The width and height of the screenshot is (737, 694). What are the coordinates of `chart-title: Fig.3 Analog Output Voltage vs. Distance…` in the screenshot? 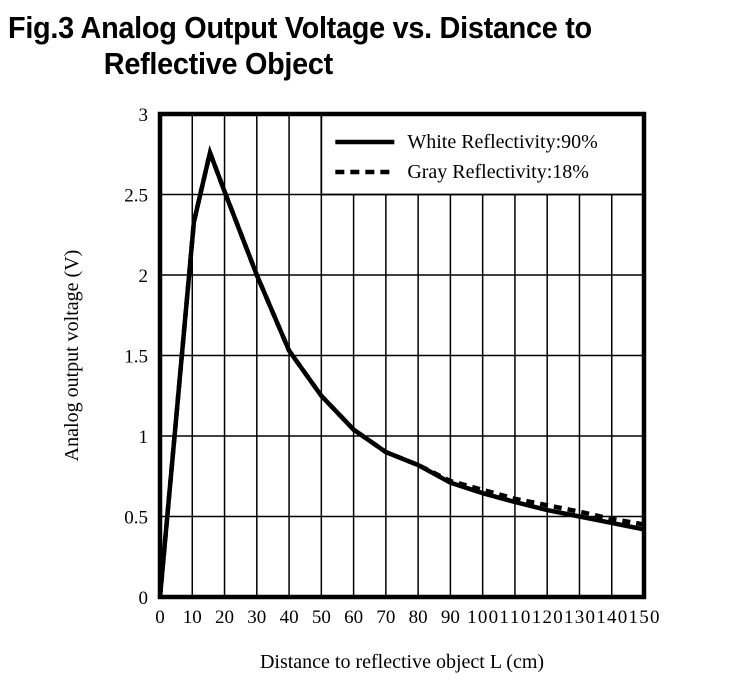 It's located at (300, 46).